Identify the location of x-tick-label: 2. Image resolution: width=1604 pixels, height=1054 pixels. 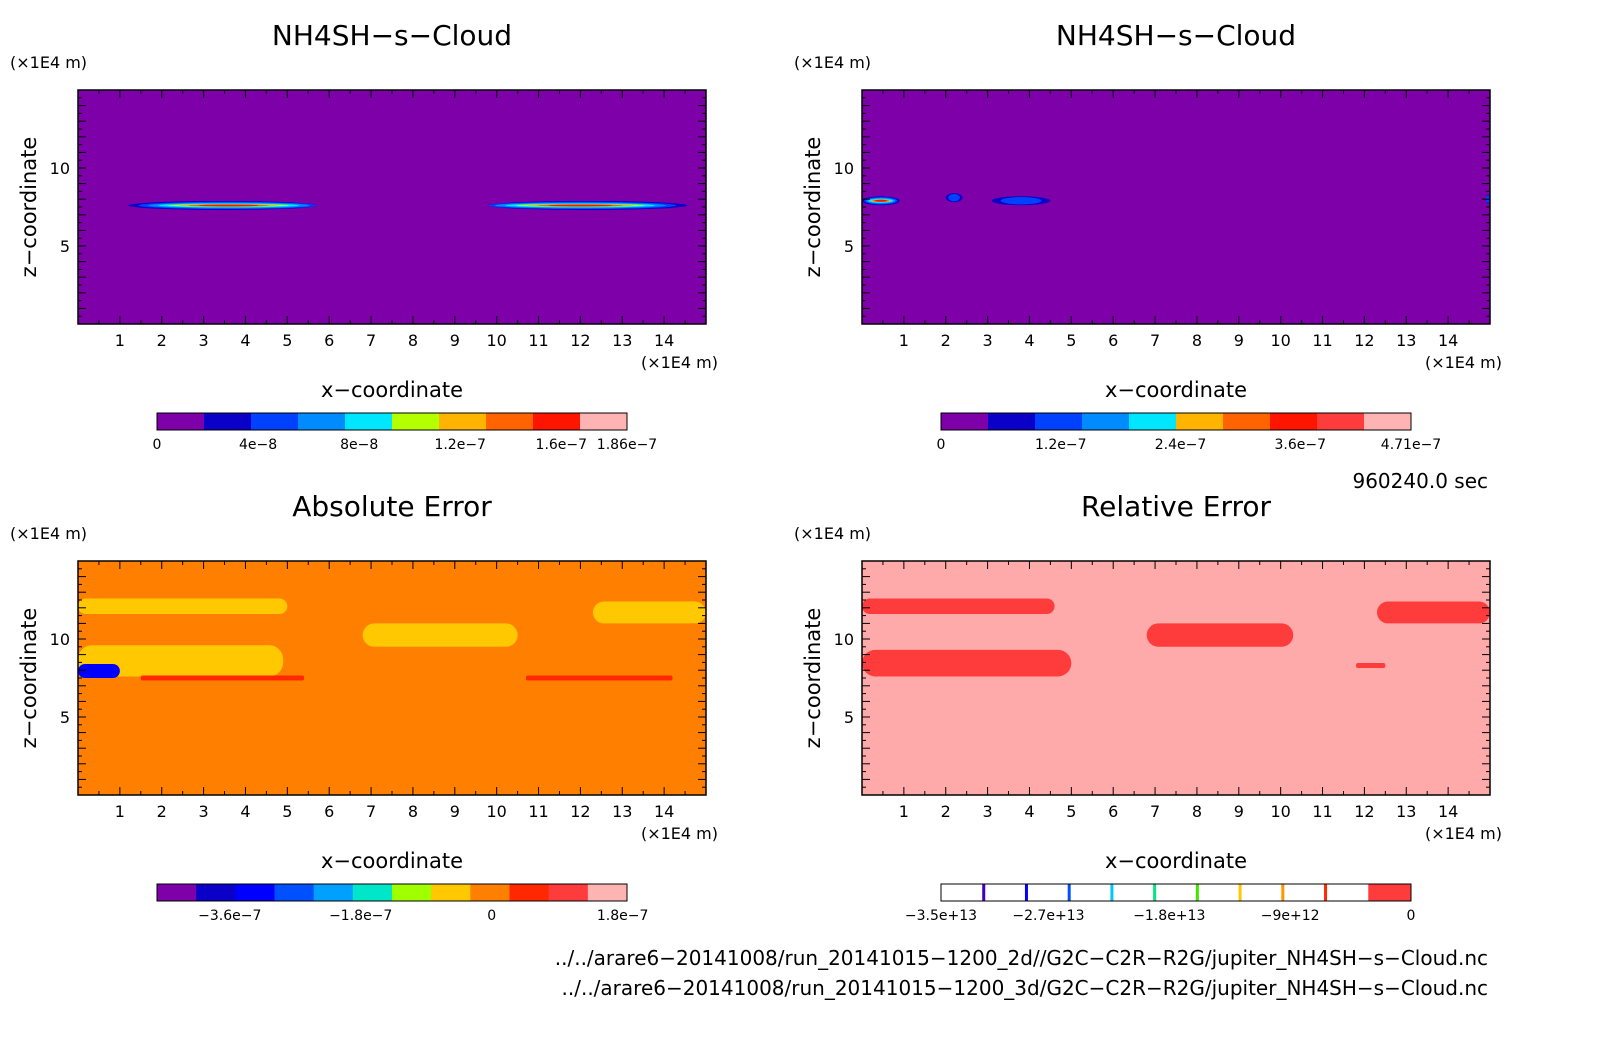
(946, 811).